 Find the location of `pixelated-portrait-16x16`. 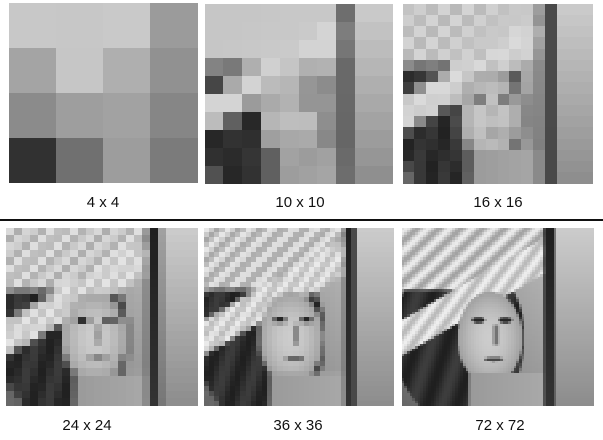

pixelated-portrait-16x16 is located at coordinates (498, 94).